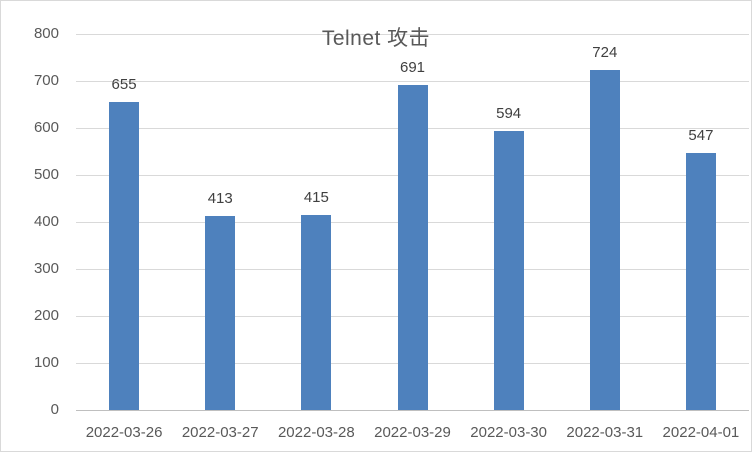 The width and height of the screenshot is (752, 452). Describe the element at coordinates (220, 432) in the screenshot. I see `x-tick-label: 2022-03-27` at that location.